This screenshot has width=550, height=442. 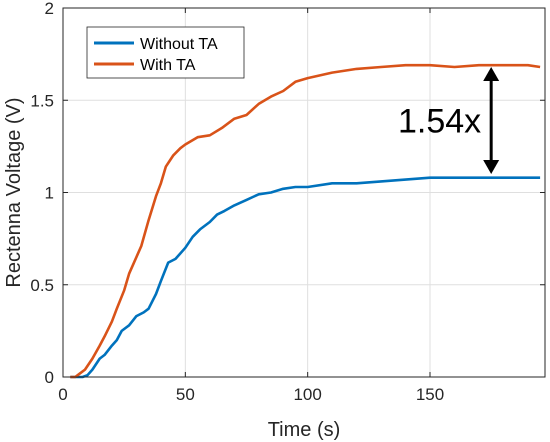 I want to click on x-axis-label: Time (s), so click(x=304, y=430).